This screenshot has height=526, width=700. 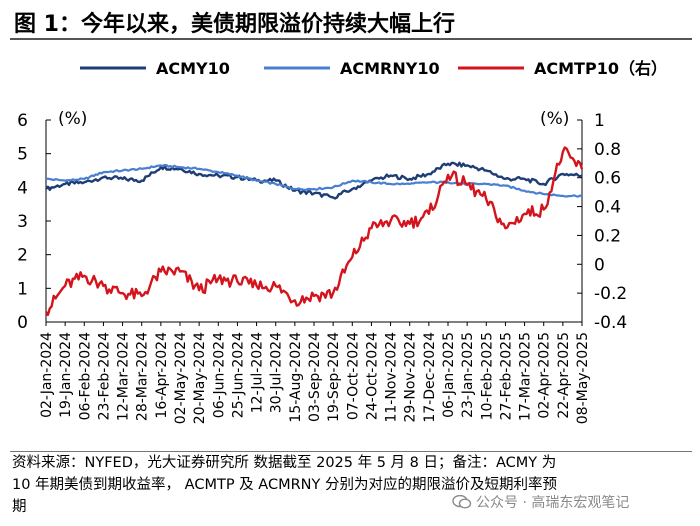 I want to click on x-tick-label: 17-Dec-2024, so click(x=430, y=377).